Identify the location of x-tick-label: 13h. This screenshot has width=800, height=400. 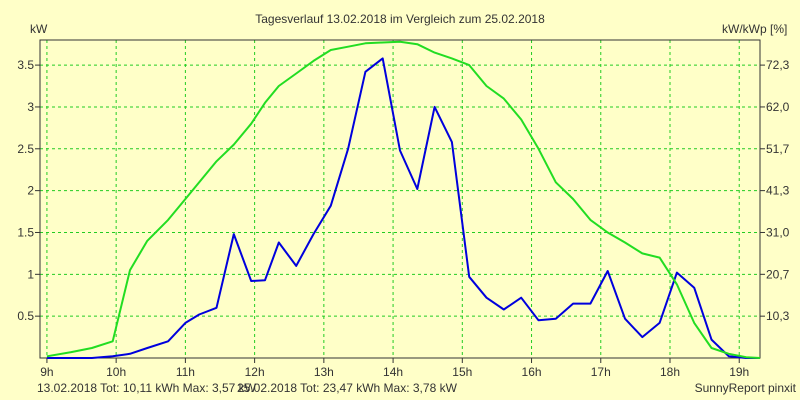
(324, 372).